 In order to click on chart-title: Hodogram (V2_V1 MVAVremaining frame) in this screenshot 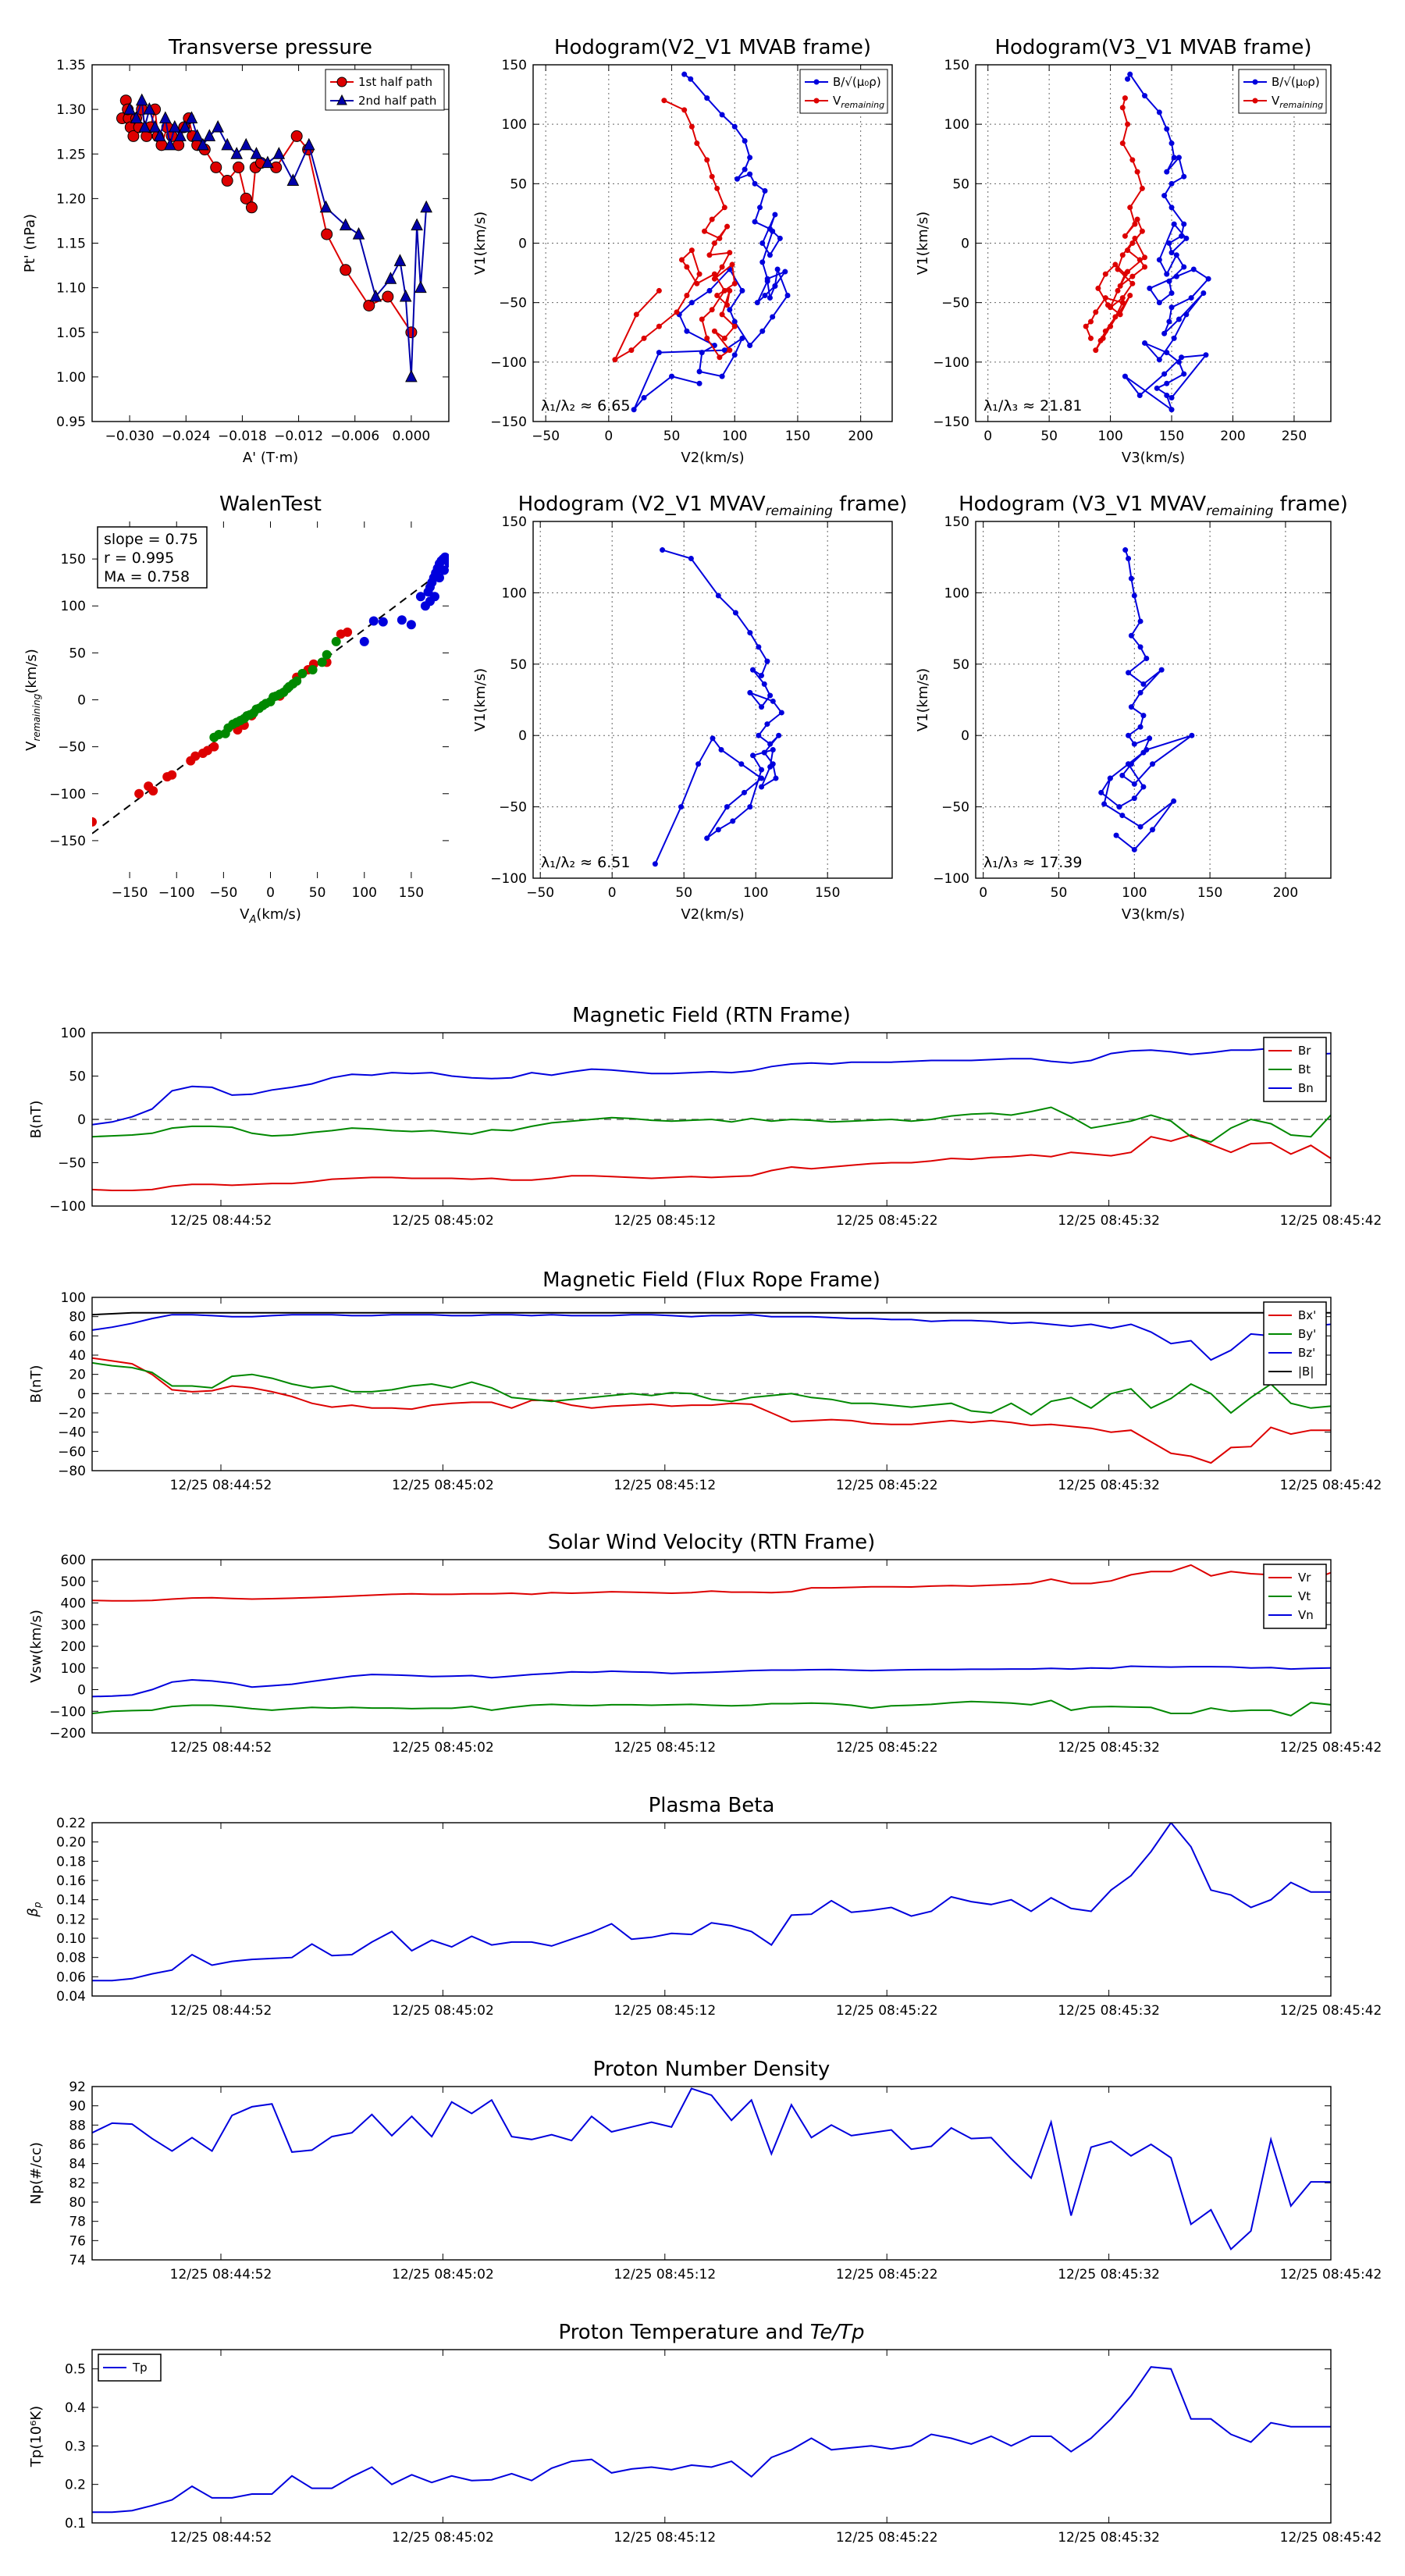, I will do `click(713, 506)`.